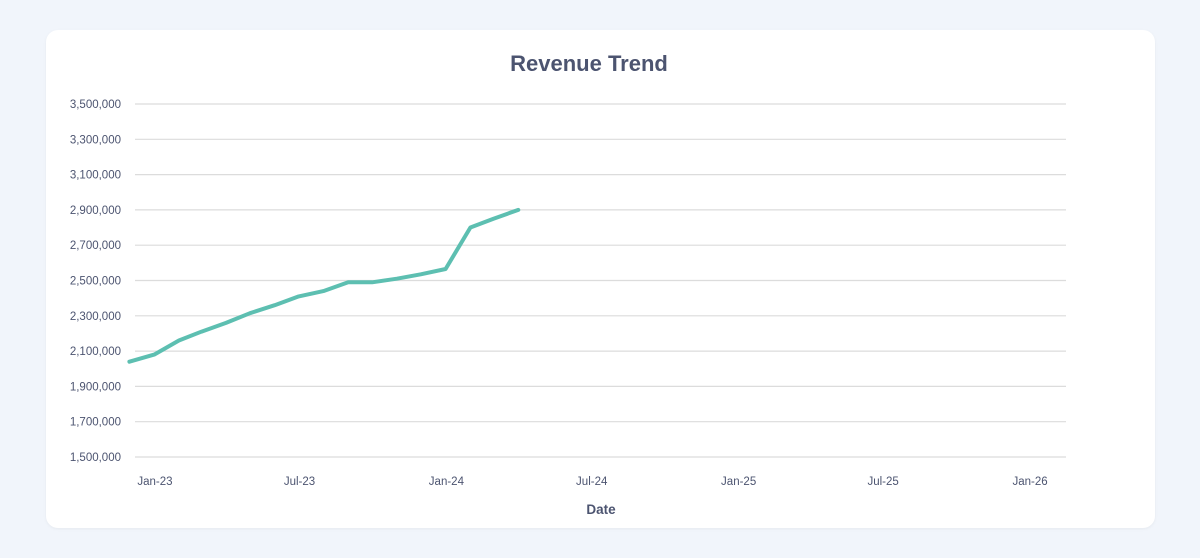  I want to click on y-tick-label: 1,500,000, so click(95, 458).